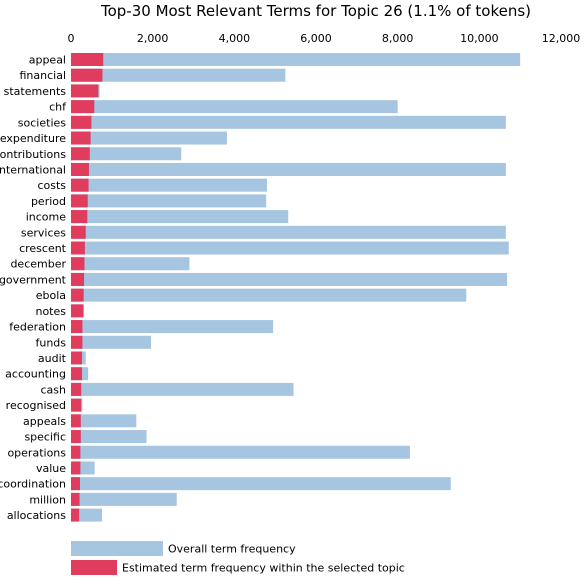 The height and width of the screenshot is (582, 586). Describe the element at coordinates (33, 154) in the screenshot. I see `term-label: contributions` at that location.